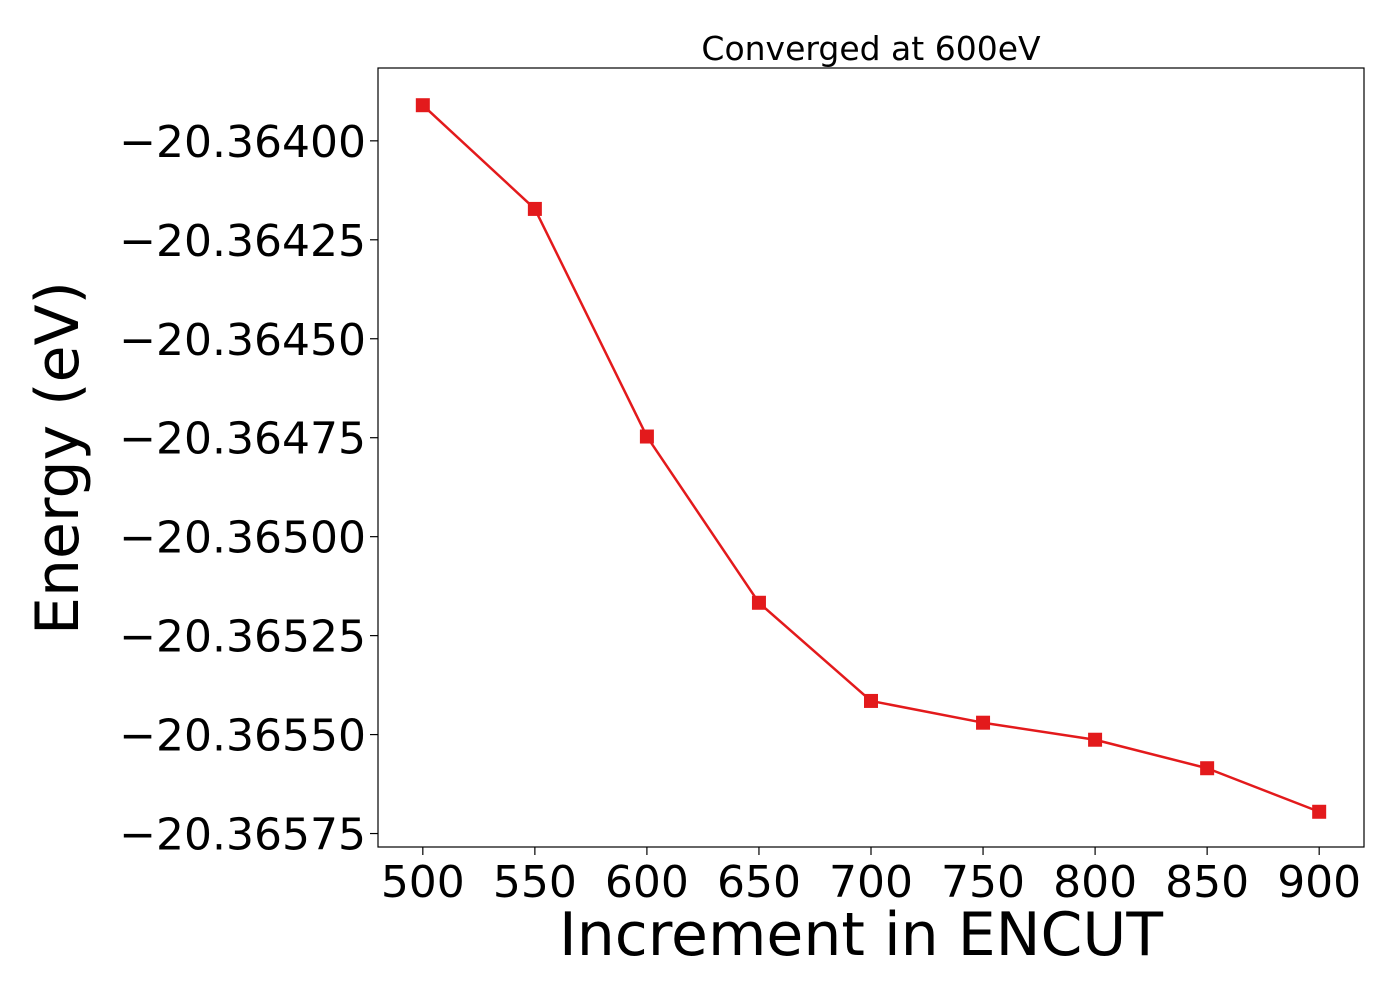 The height and width of the screenshot is (1000, 1400). Describe the element at coordinates (647, 882) in the screenshot. I see `x-tick-label: 600` at that location.